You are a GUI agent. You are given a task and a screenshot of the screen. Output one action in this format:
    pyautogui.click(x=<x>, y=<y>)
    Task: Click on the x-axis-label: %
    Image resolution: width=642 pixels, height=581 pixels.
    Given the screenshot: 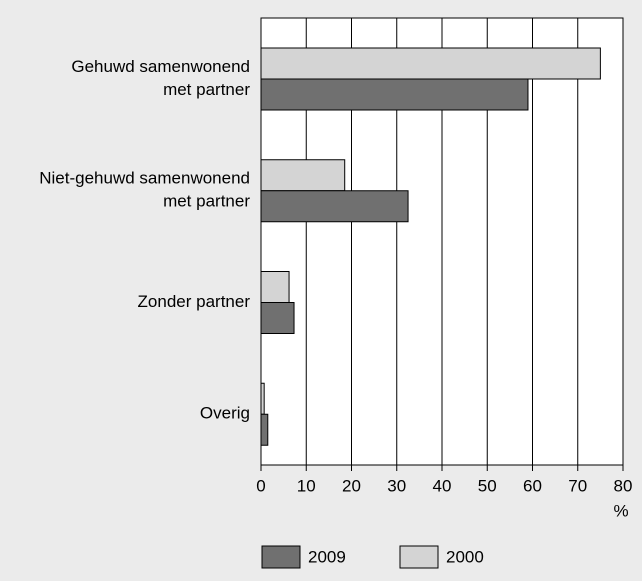 What is the action you would take?
    pyautogui.click(x=620, y=510)
    